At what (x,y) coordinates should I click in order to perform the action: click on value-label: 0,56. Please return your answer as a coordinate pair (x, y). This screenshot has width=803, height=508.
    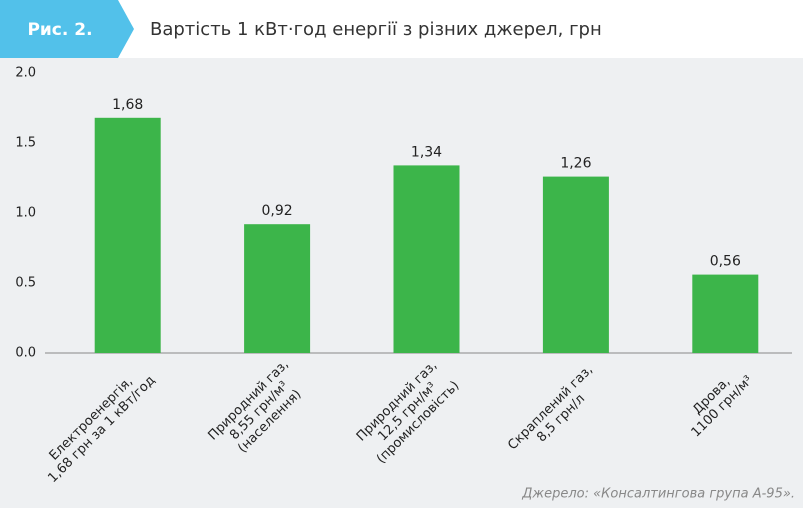
    Looking at the image, I should click on (725, 262).